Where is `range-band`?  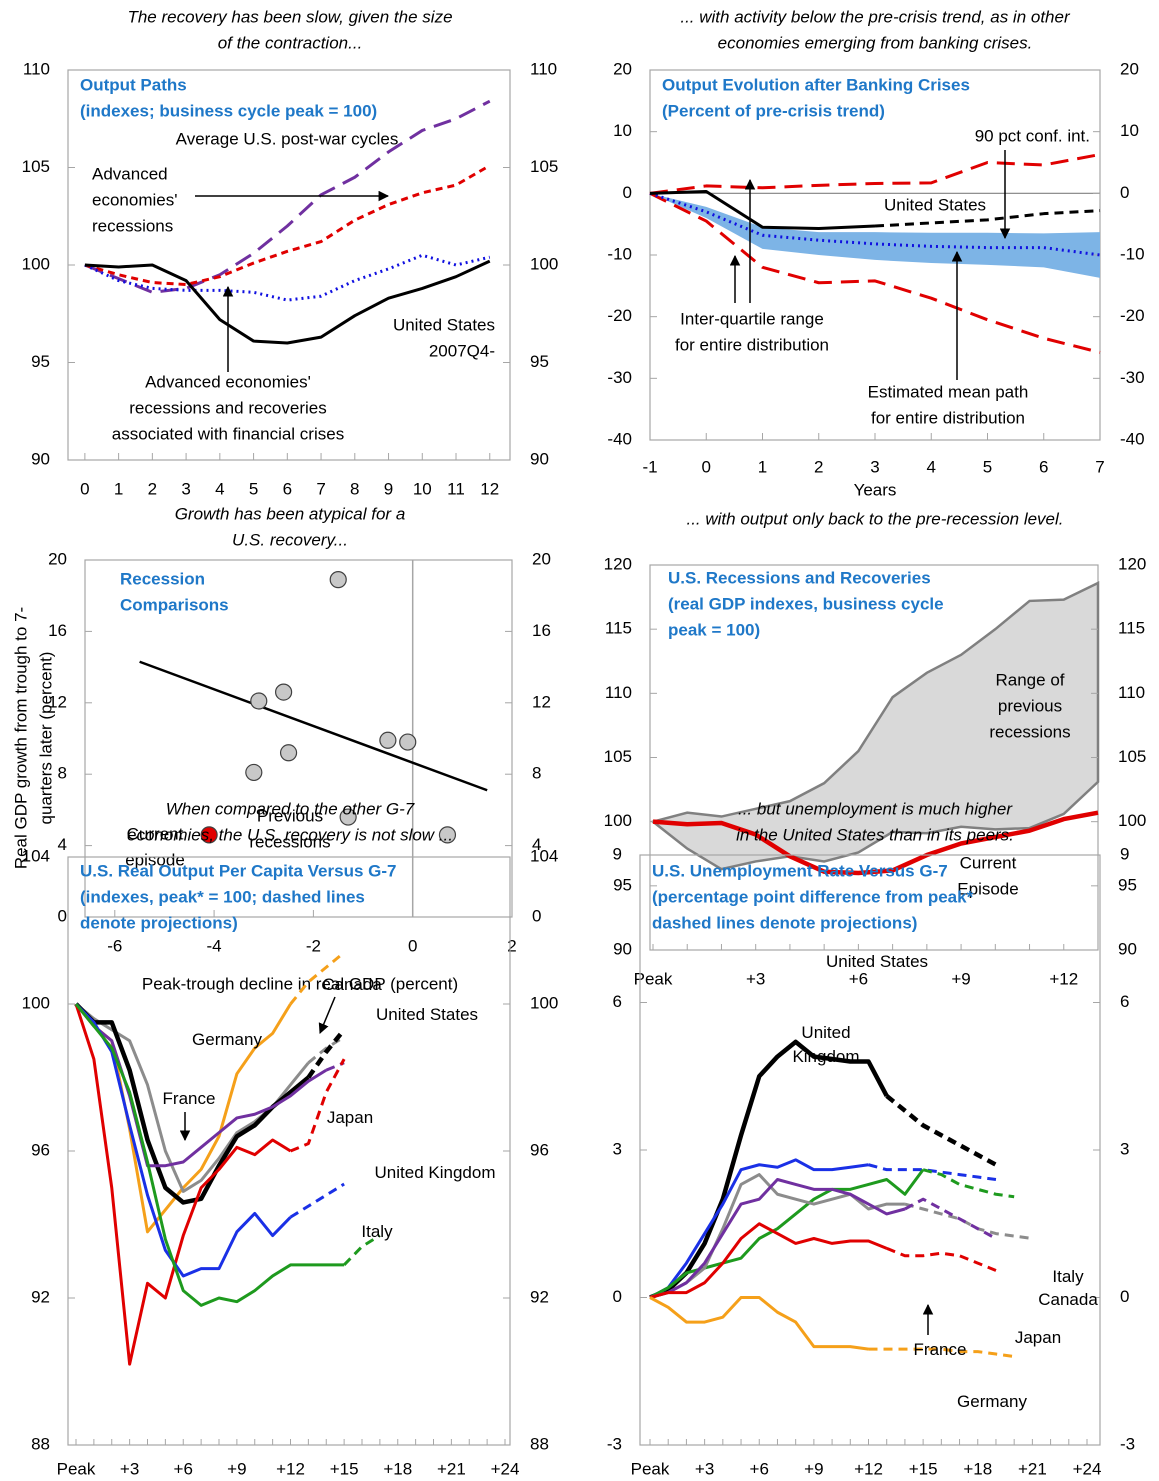
range-band is located at coordinates (875, 235).